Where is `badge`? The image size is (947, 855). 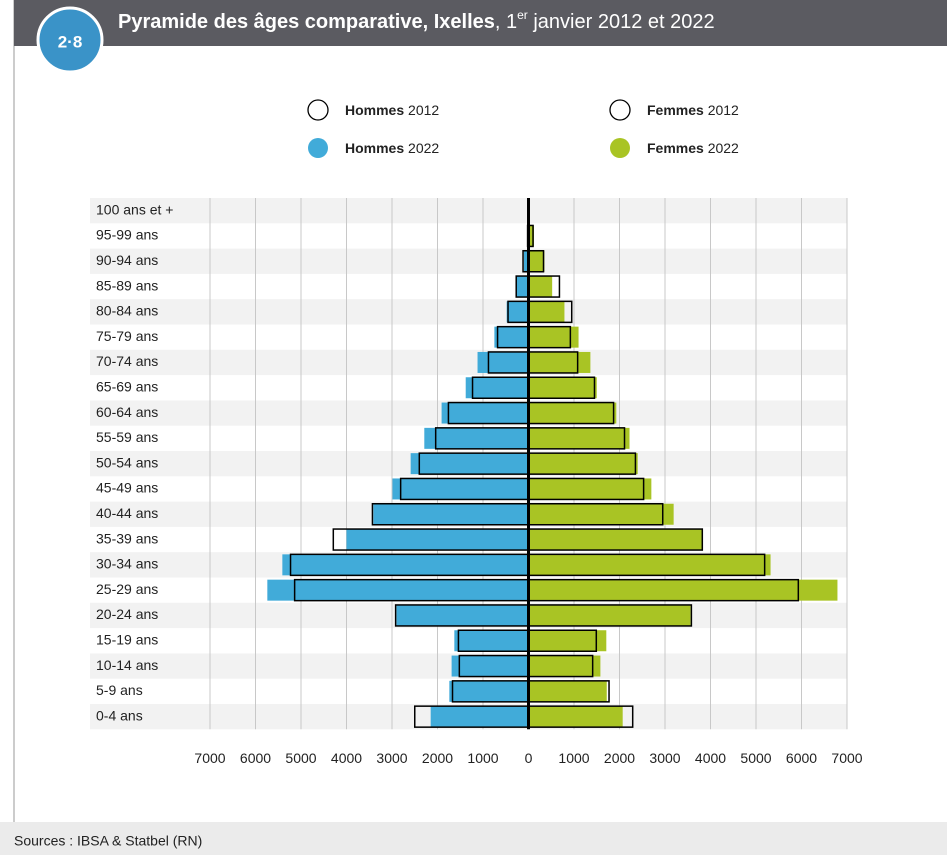 badge is located at coordinates (70, 40).